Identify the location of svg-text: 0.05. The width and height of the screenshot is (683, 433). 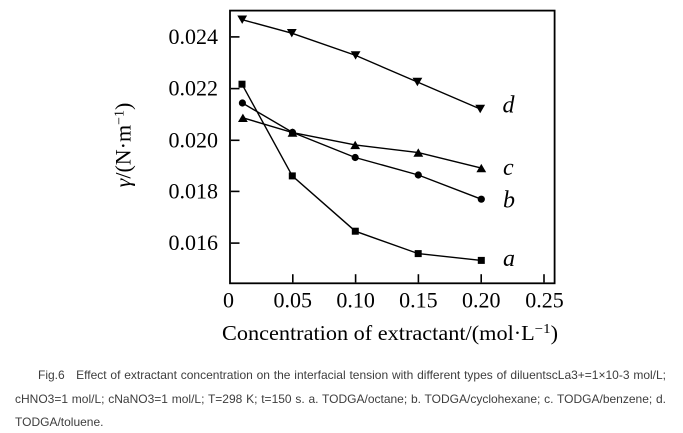
(293, 300).